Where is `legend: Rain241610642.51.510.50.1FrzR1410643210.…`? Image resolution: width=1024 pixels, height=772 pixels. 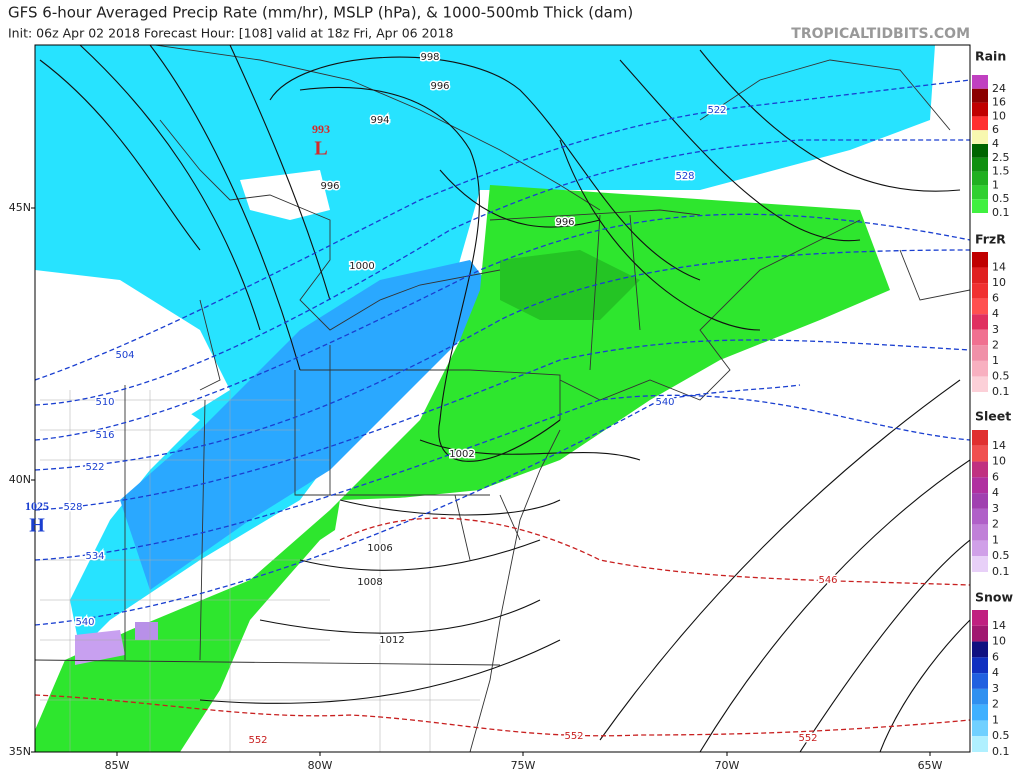
legend: Rain241610642.51.510.50.1FrzR1410643210.… is located at coordinates (992, 403).